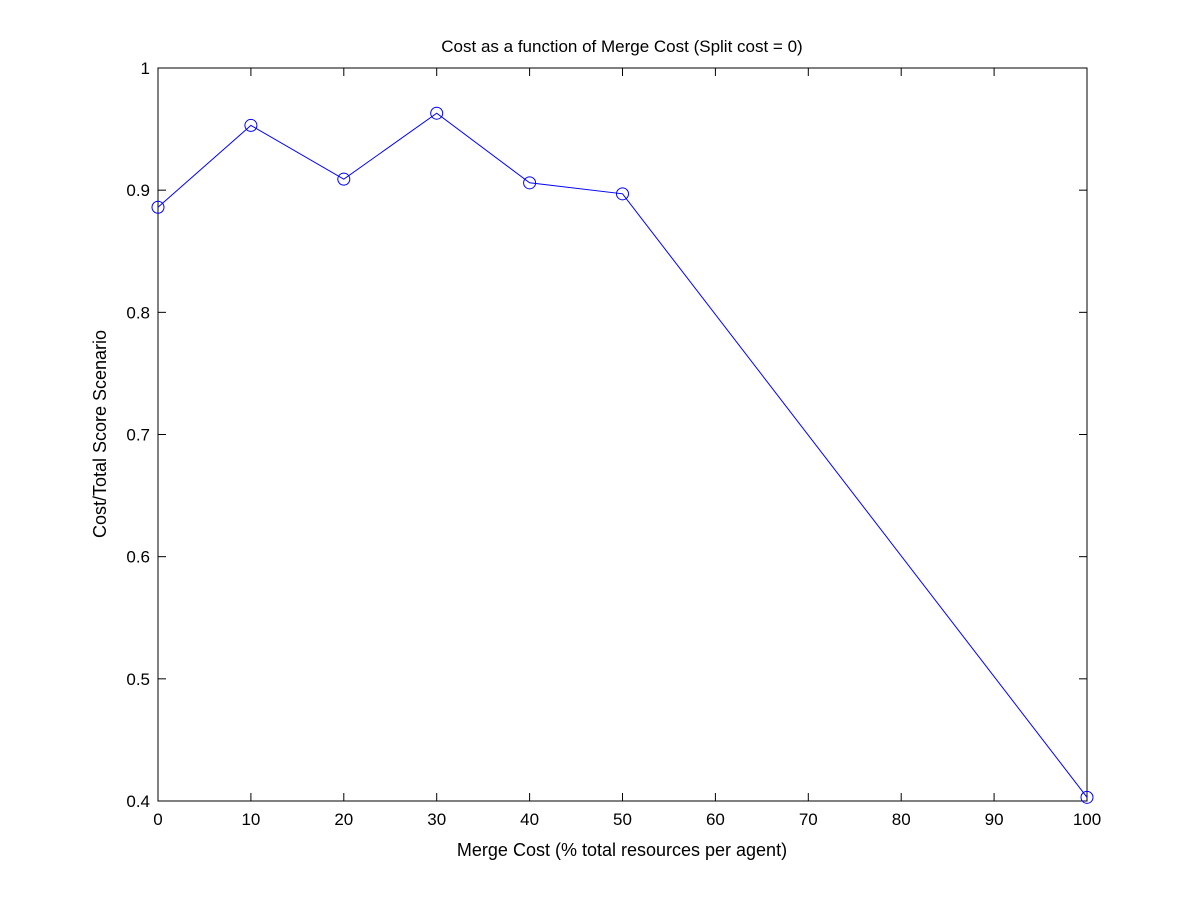  What do you see at coordinates (100, 434) in the screenshot?
I see `y-axis-label: Cost/Total Score Scenario` at bounding box center [100, 434].